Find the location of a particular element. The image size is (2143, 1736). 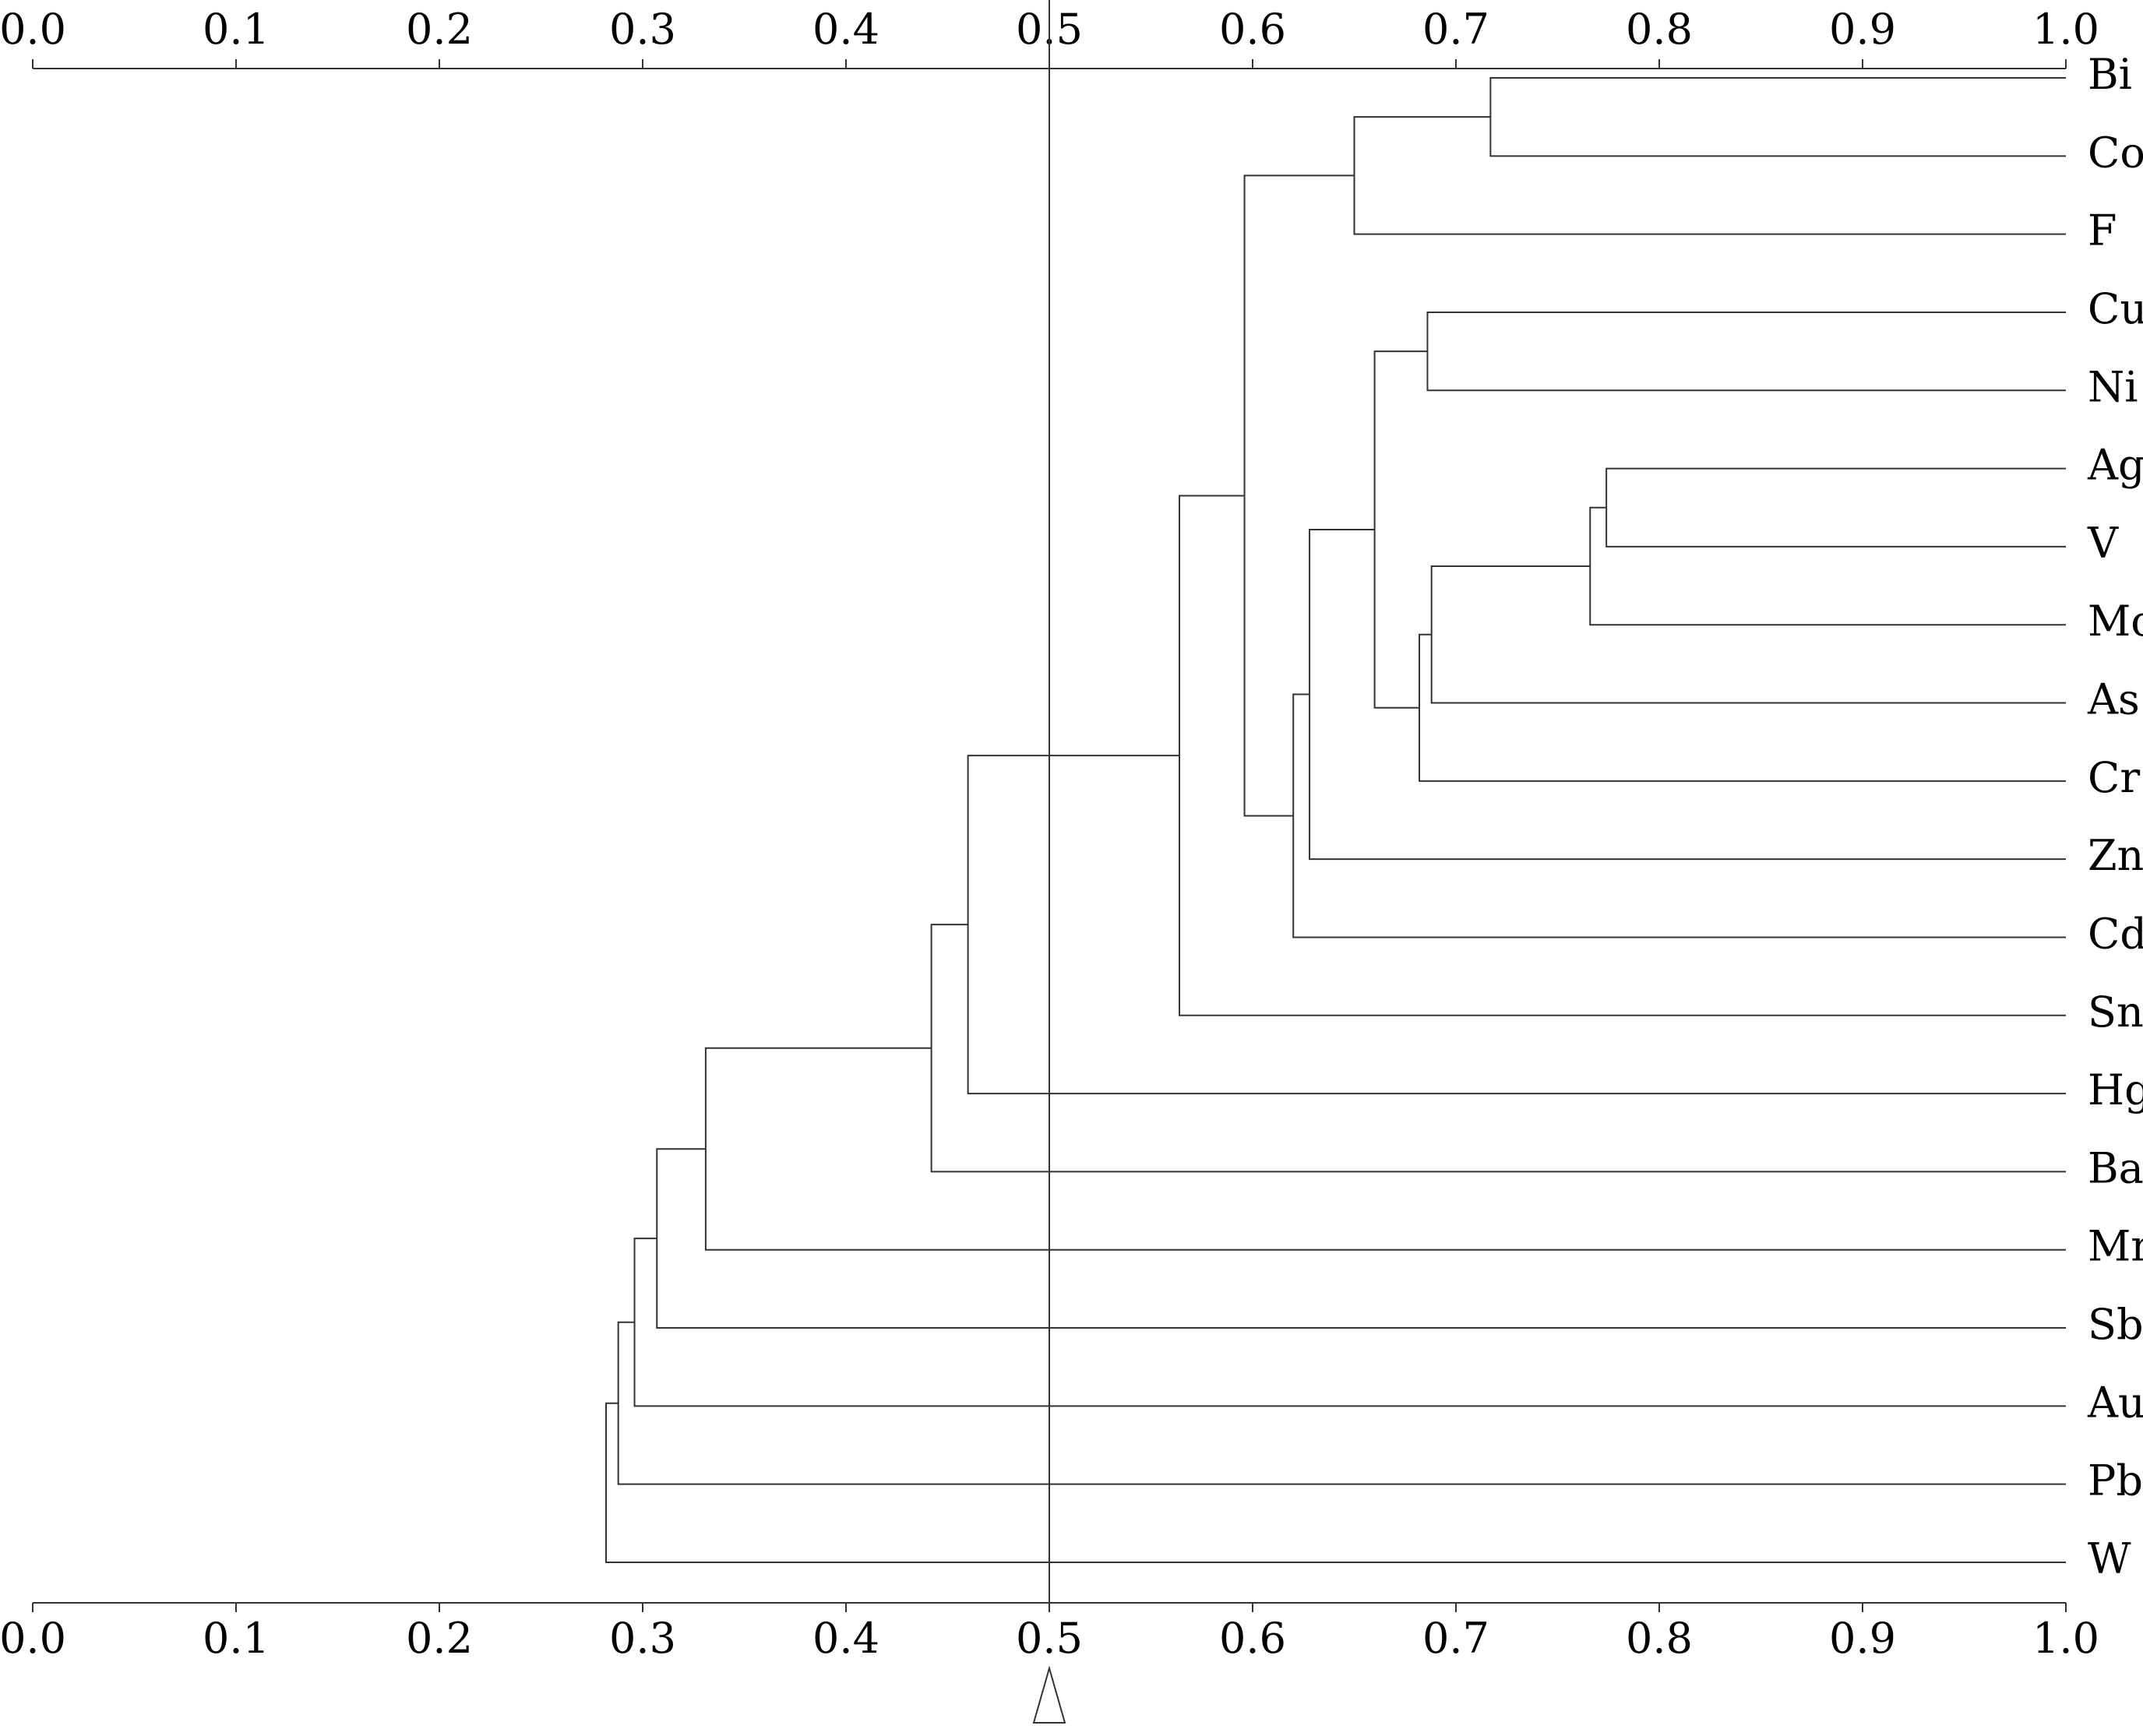

leaf-label: Au is located at coordinates (2115, 1402).